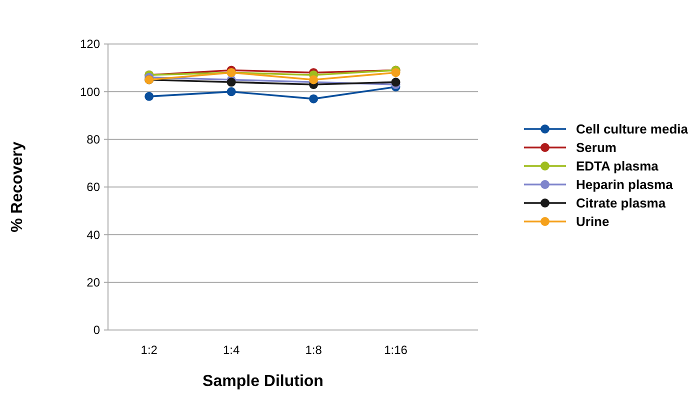  Describe the element at coordinates (263, 381) in the screenshot. I see `x-axis-title: Sample Dilution` at that location.